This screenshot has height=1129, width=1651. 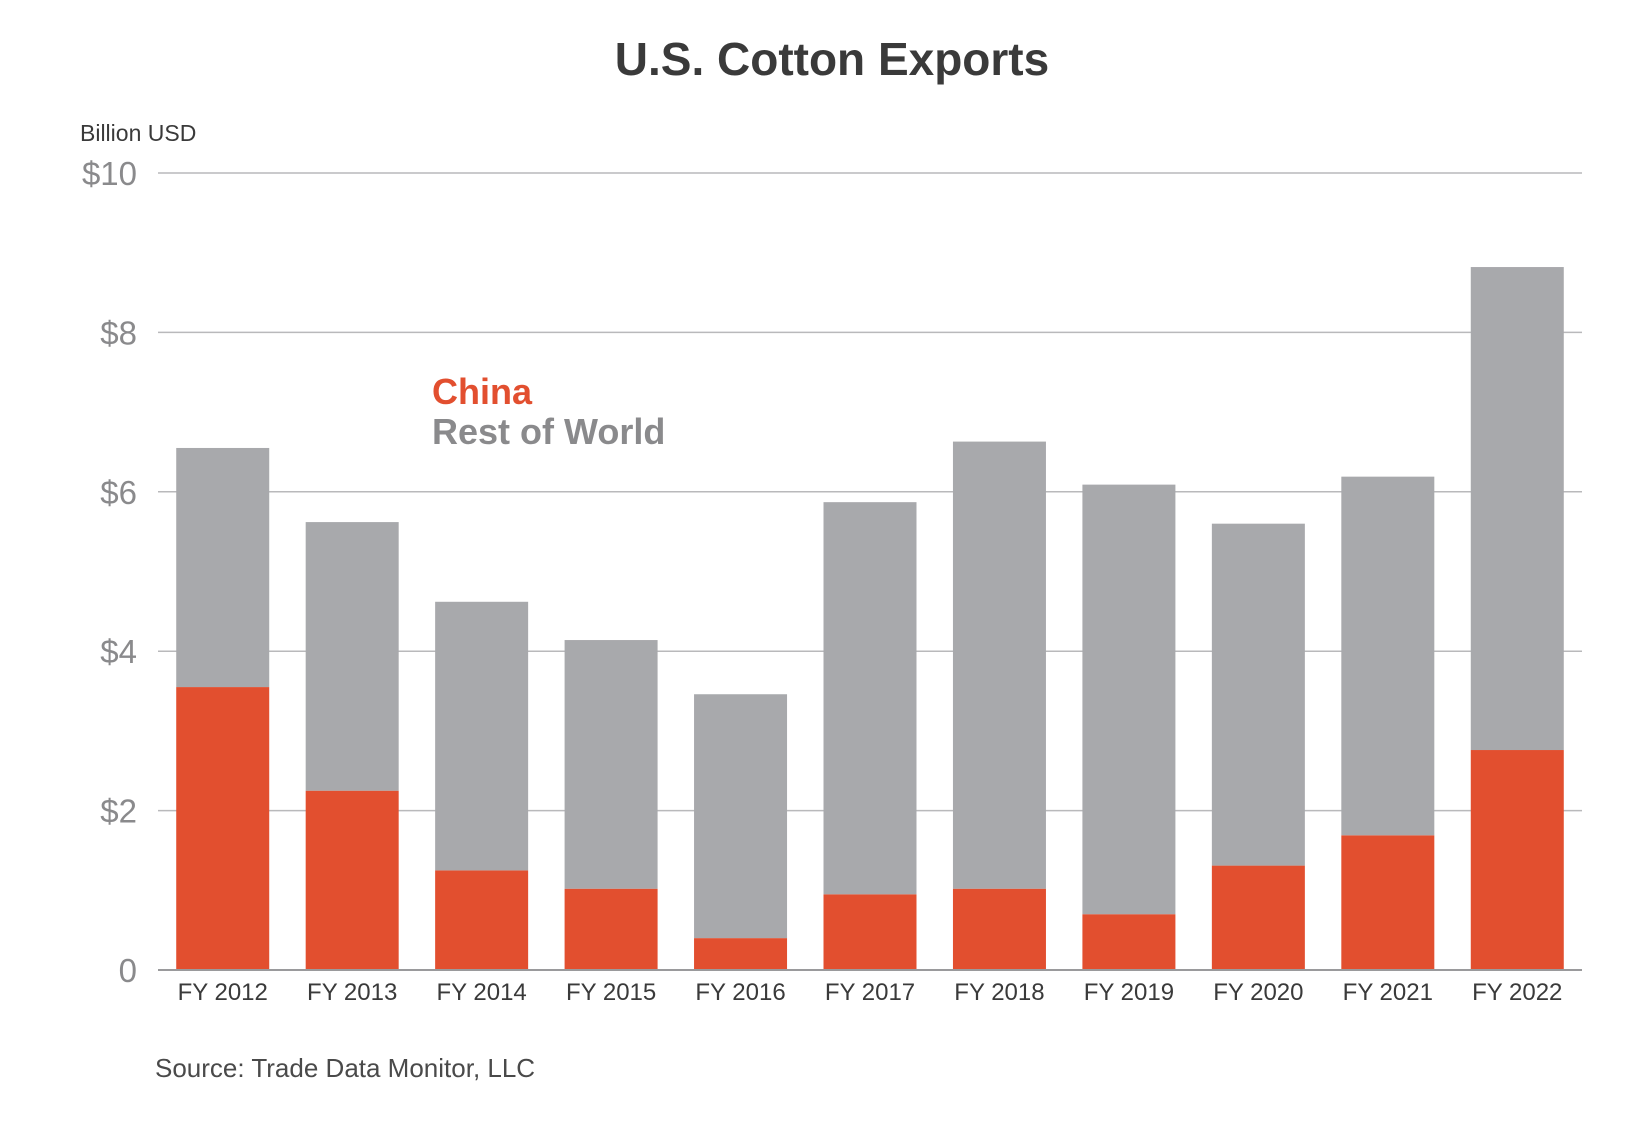 I want to click on y-tick-label: $10, so click(x=109, y=173).